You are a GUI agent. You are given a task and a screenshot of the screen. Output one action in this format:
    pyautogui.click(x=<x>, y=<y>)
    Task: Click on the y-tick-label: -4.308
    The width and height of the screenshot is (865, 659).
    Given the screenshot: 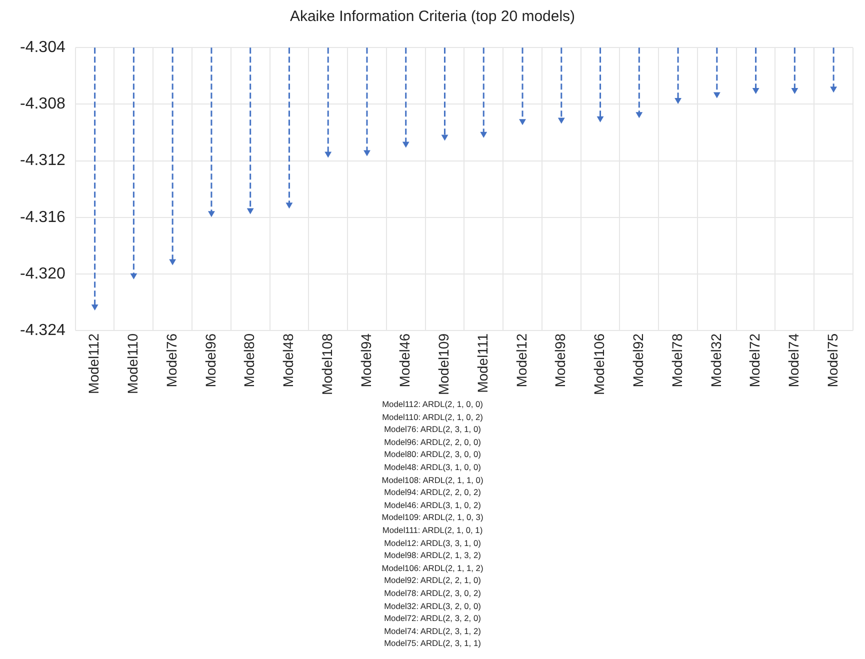 What is the action you would take?
    pyautogui.click(x=43, y=104)
    